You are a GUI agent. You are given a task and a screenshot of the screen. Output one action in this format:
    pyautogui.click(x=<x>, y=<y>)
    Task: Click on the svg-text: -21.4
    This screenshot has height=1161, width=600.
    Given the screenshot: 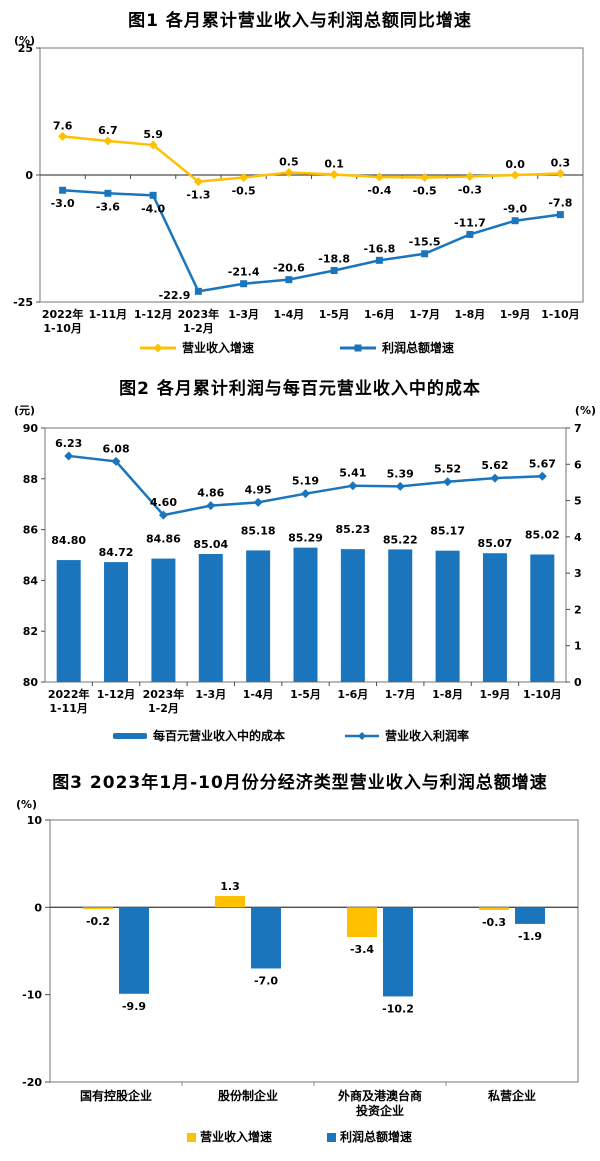 What is the action you would take?
    pyautogui.click(x=244, y=272)
    